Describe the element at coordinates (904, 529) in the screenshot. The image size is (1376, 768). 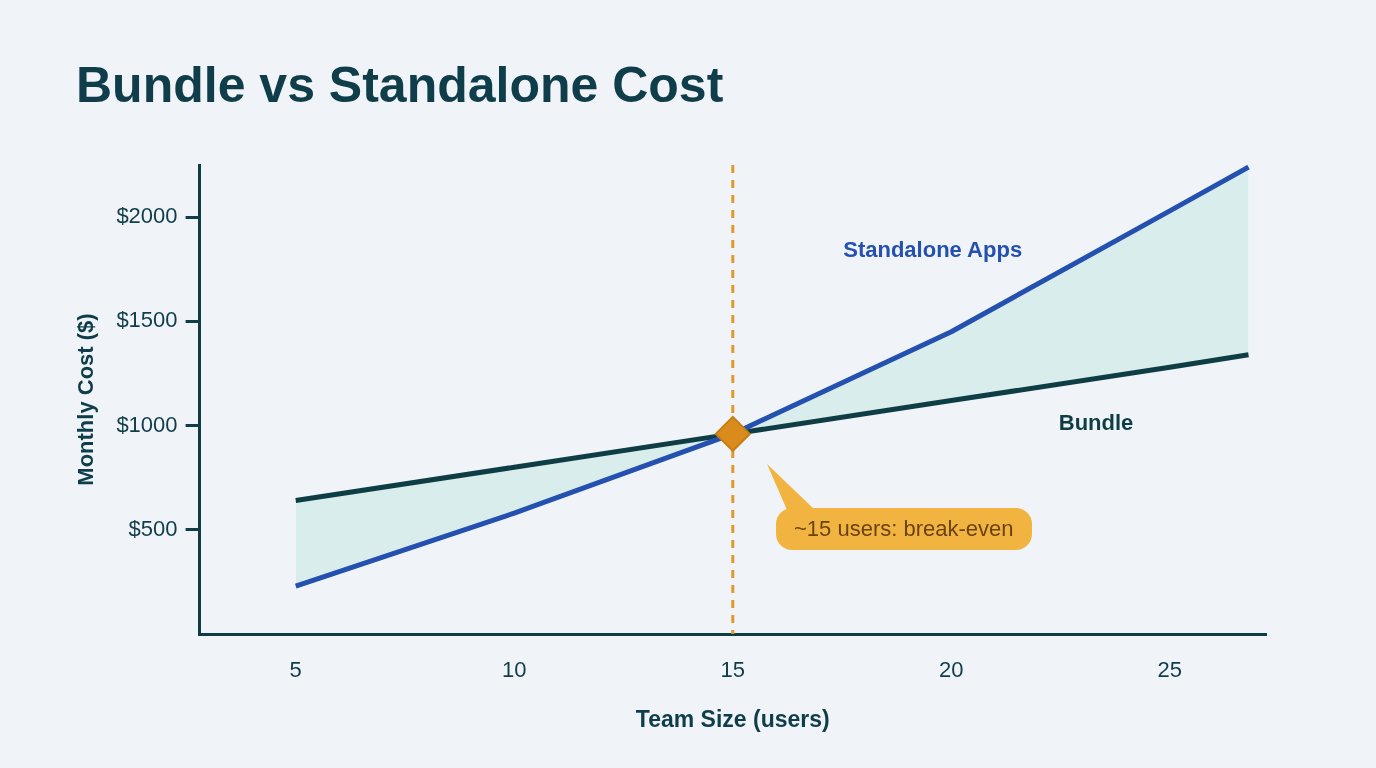
I see `annotation: ~15 users: break-even` at that location.